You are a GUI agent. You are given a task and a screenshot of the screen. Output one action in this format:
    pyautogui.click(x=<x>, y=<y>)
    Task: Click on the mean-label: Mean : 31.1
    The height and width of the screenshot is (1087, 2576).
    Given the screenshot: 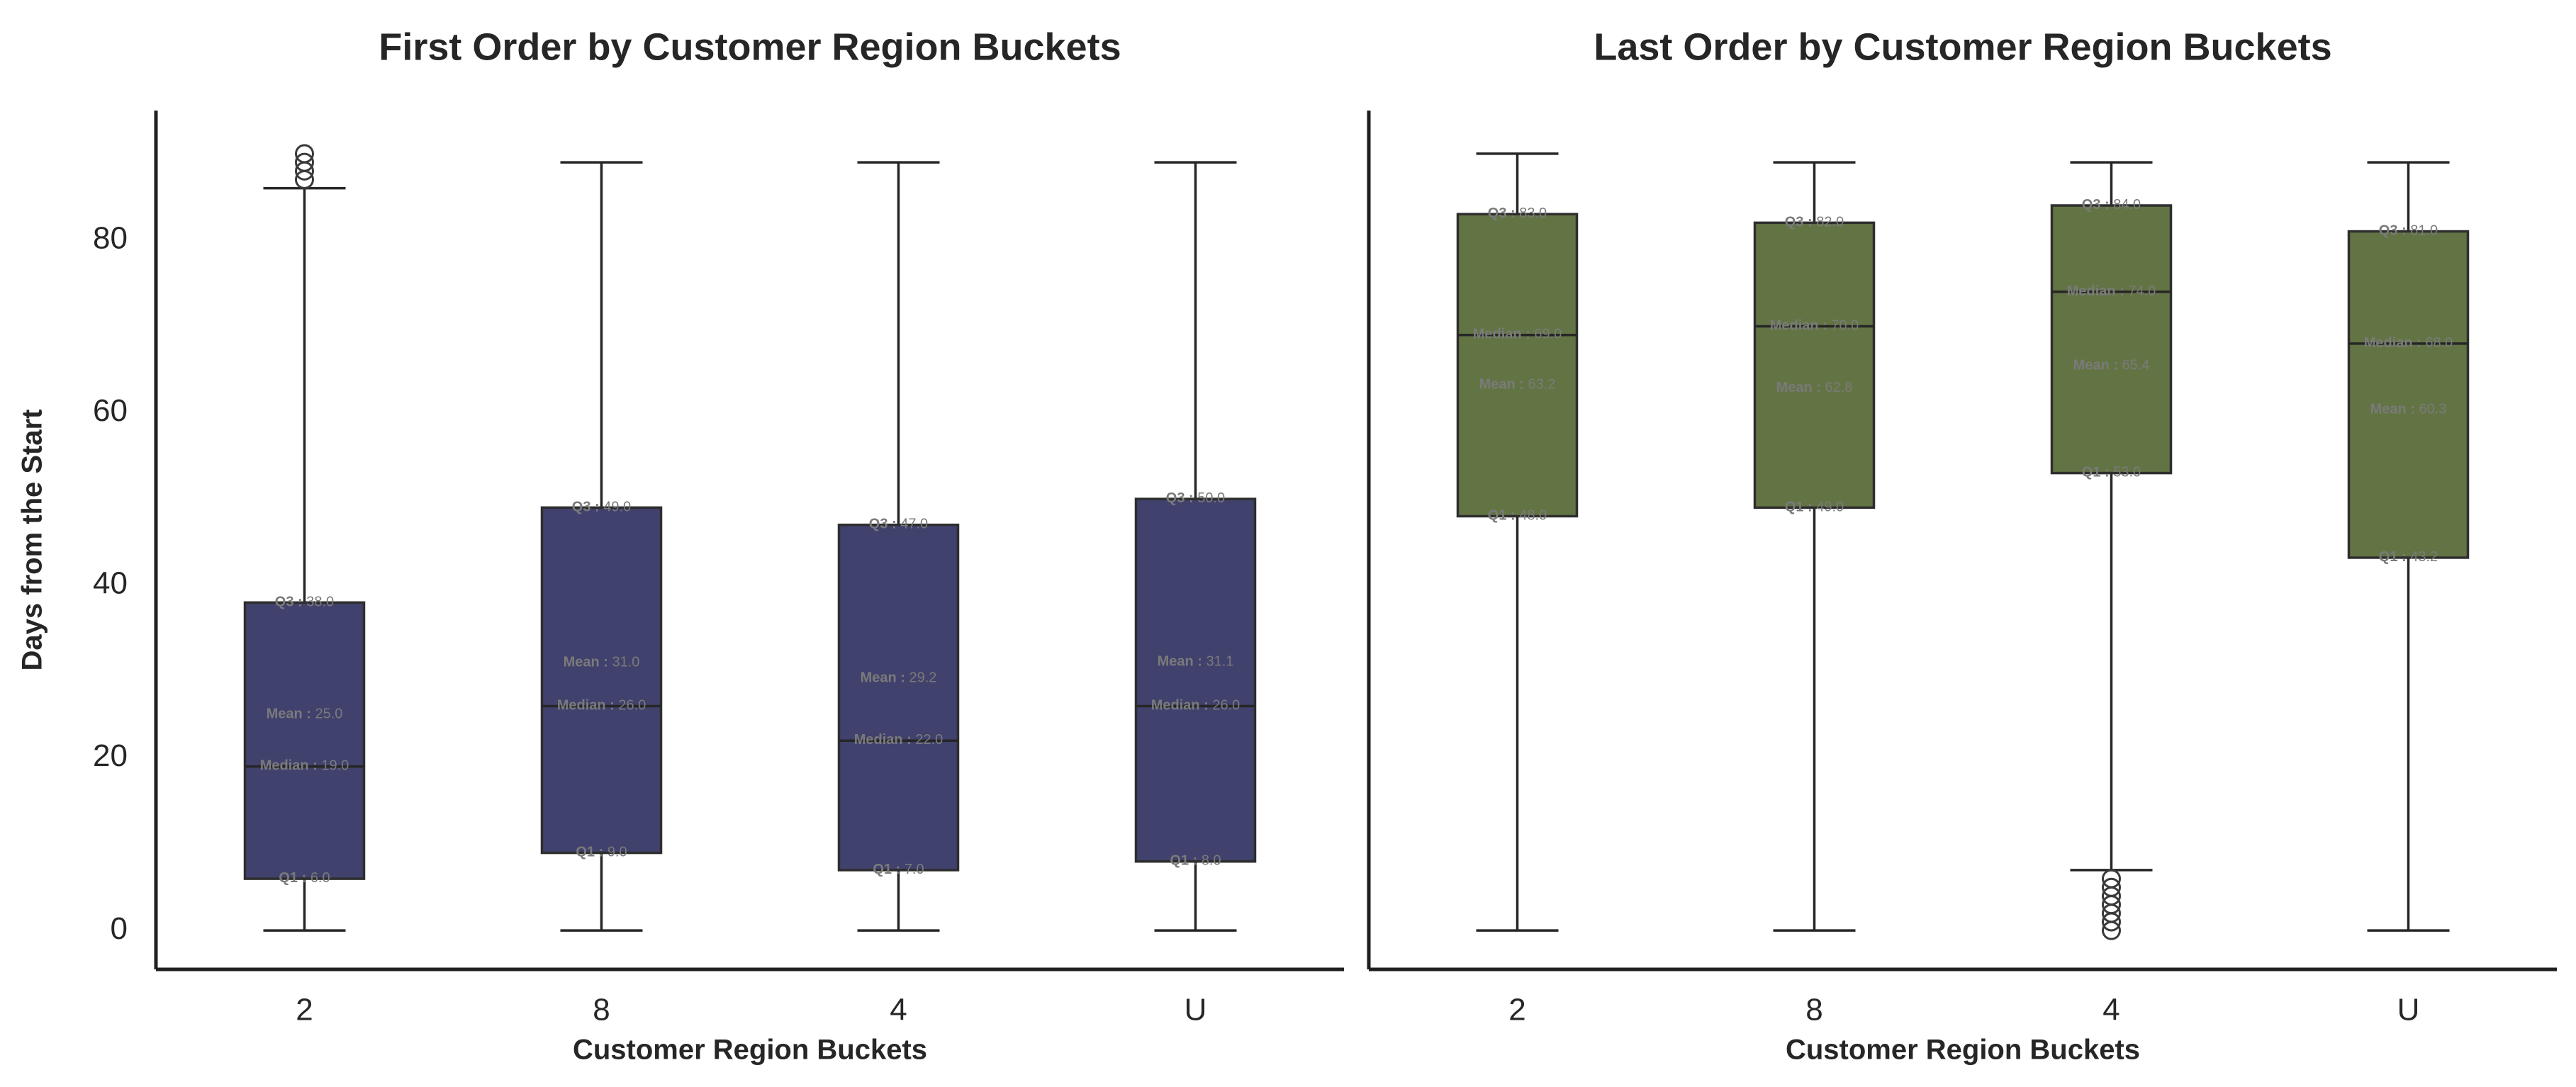 What is the action you would take?
    pyautogui.click(x=1196, y=662)
    